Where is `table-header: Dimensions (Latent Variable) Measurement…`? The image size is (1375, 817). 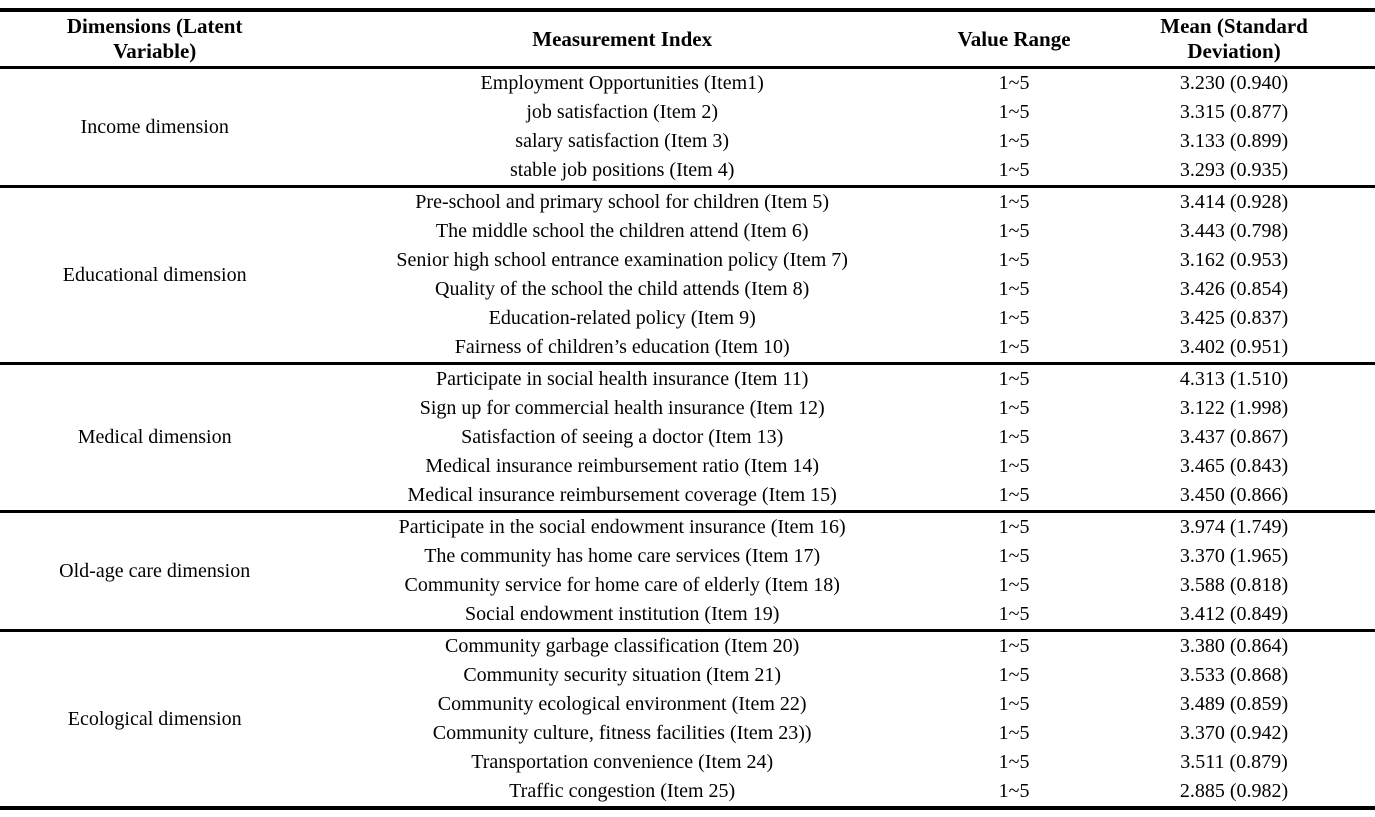 table-header: Dimensions (Latent Variable) Measurement… is located at coordinates (687, 39).